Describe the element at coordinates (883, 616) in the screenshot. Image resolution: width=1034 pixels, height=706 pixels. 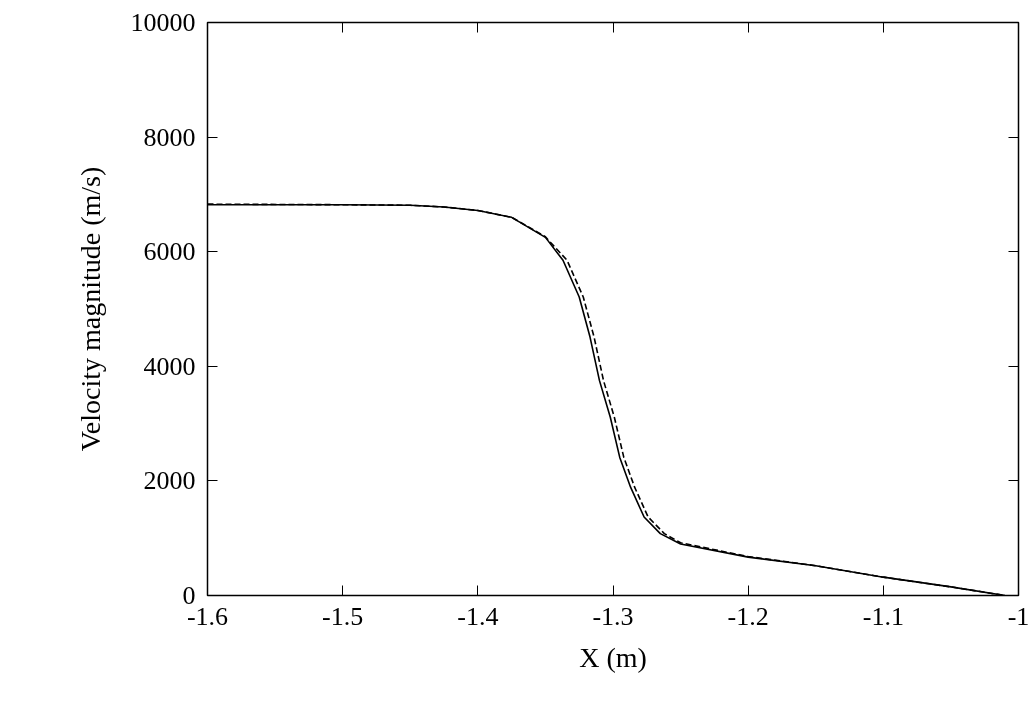
I see `x-tick-label: -1.1` at that location.